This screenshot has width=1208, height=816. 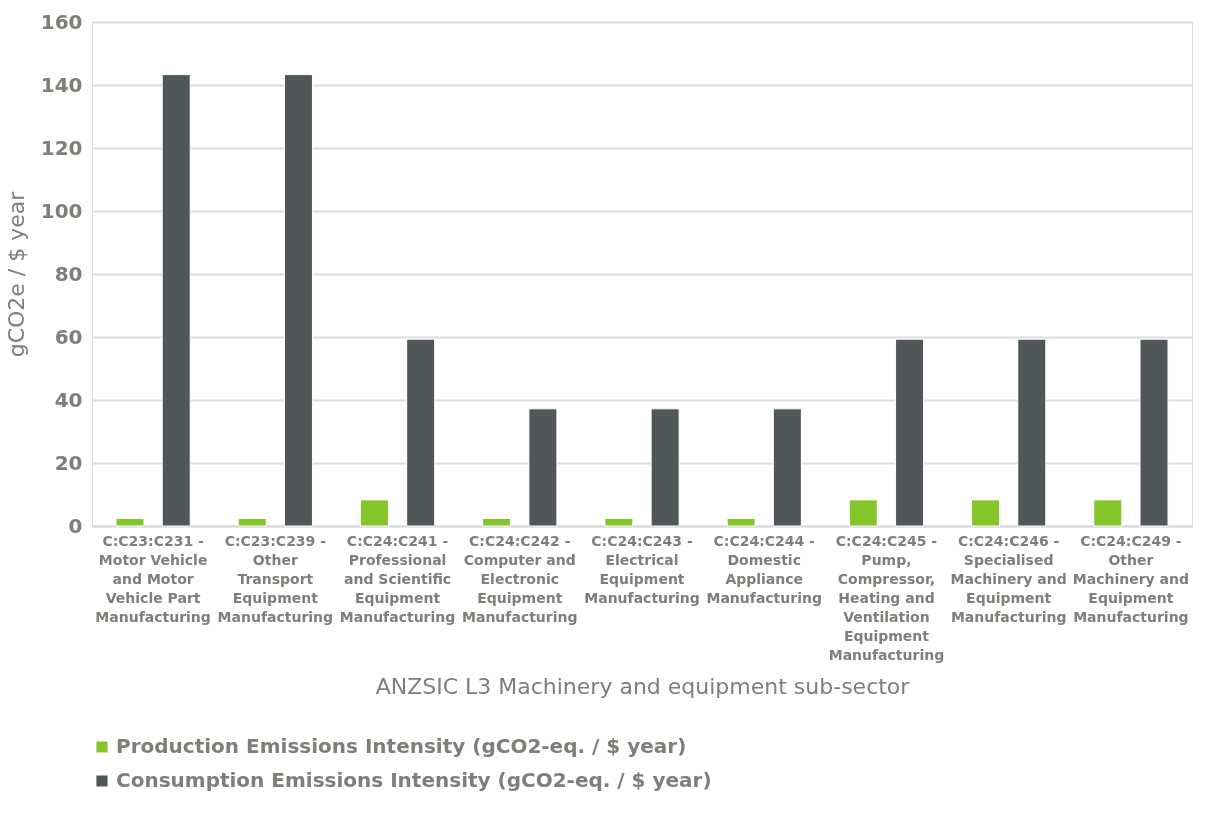 What do you see at coordinates (520, 578) in the screenshot?
I see `x-tick-label: C:C24:C242 - Computer and Electronic Equipment Manufacturing` at bounding box center [520, 578].